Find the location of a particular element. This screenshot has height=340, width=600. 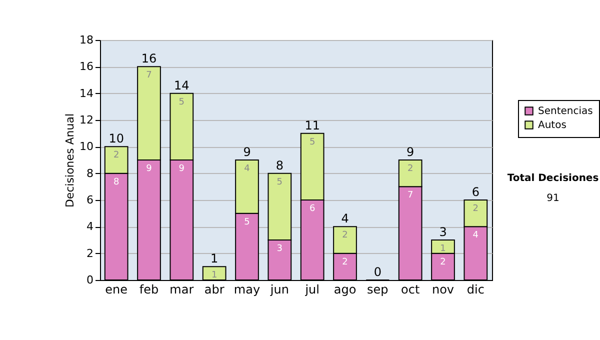

y-axis-title: Decisiones Anual is located at coordinates (70, 160).